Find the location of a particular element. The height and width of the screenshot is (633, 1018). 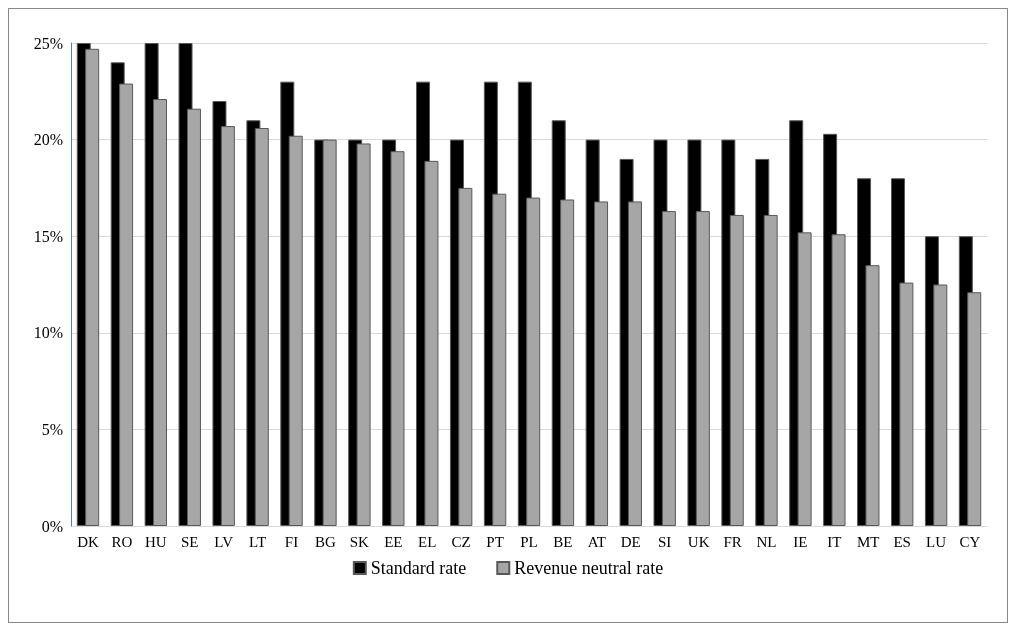

x-tick-label: DE is located at coordinates (630, 541).